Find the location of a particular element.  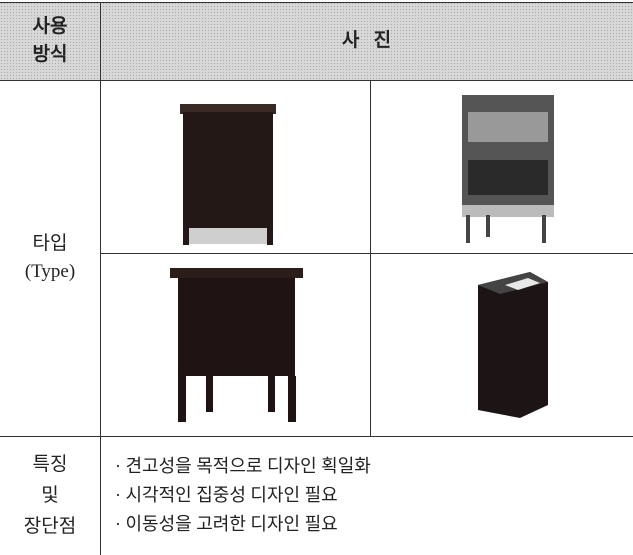

features-label: 특징 및 장단점 is located at coordinates (50, 495).